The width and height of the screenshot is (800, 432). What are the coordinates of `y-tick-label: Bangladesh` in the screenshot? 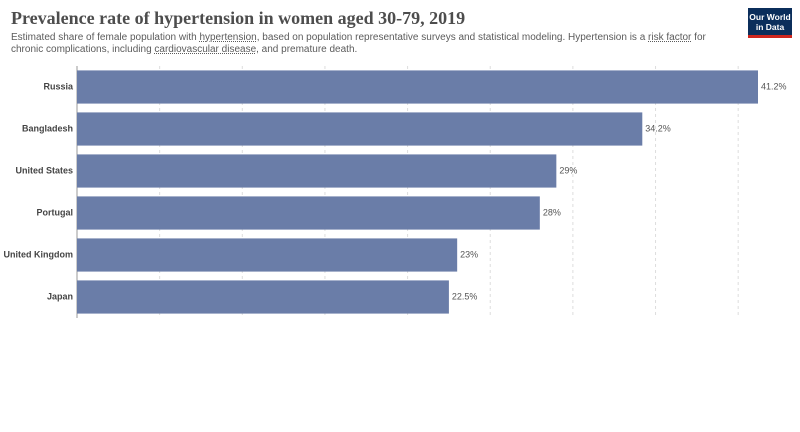 It's located at (47, 128).